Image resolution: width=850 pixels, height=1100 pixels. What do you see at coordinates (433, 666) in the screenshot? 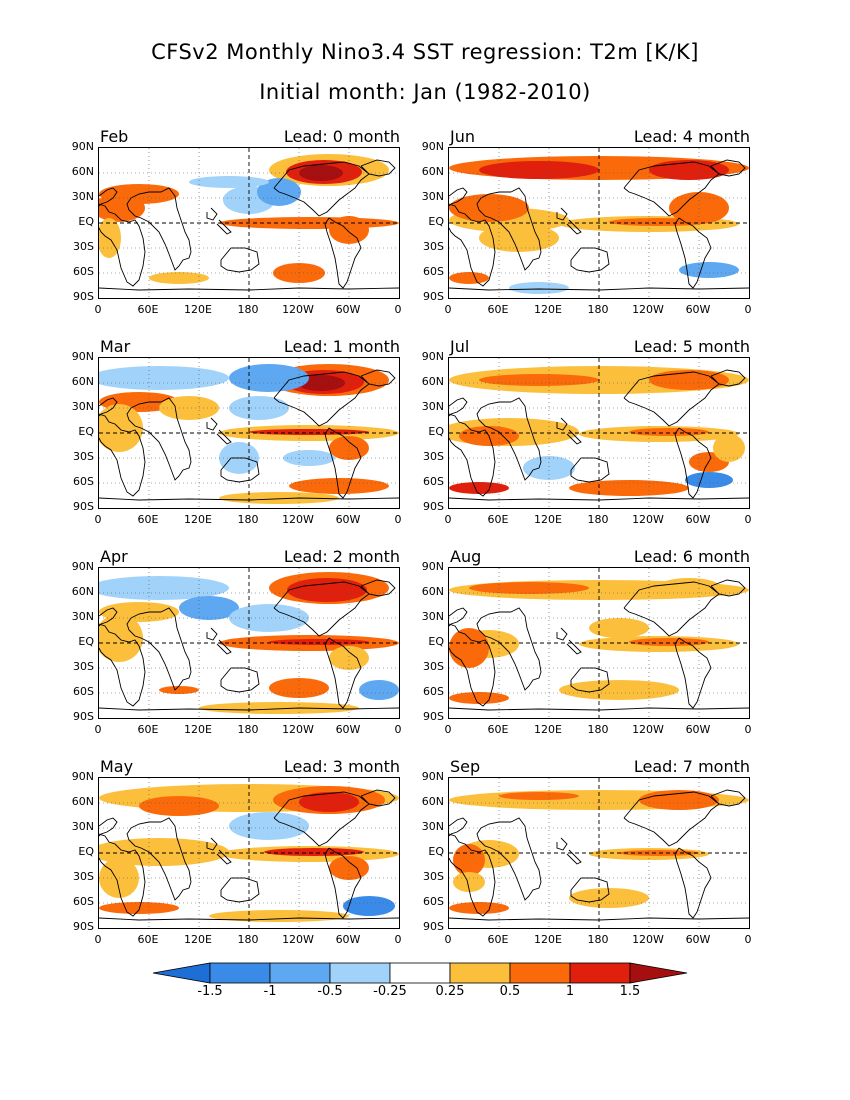
I see `latitude-tick-label: 30S` at bounding box center [433, 666].